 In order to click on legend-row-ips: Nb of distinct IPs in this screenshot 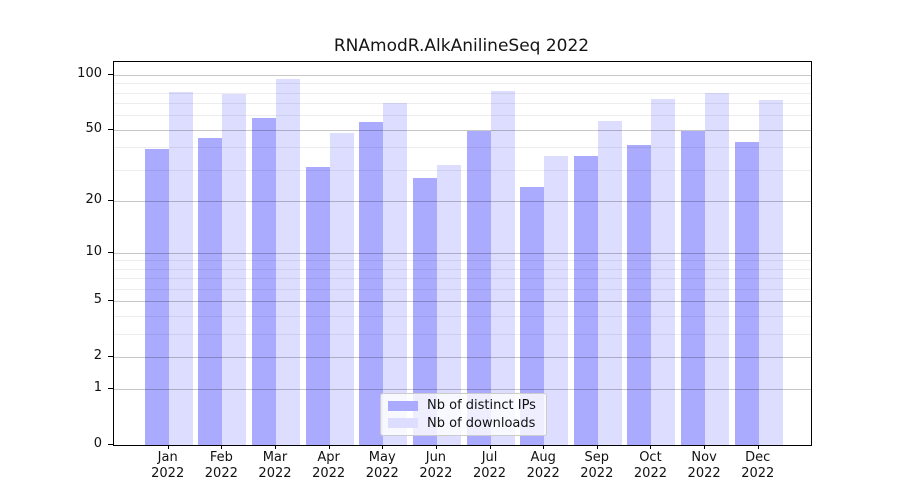, I will do `click(464, 405)`.